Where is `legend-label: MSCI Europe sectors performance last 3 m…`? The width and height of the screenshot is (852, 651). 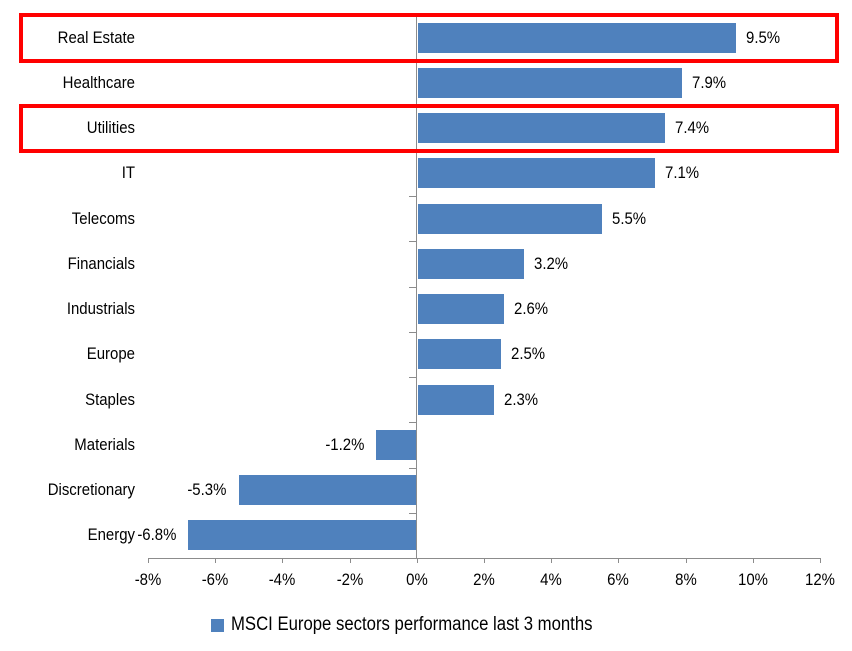 legend-label: MSCI Europe sectors performance last 3 m… is located at coordinates (411, 624).